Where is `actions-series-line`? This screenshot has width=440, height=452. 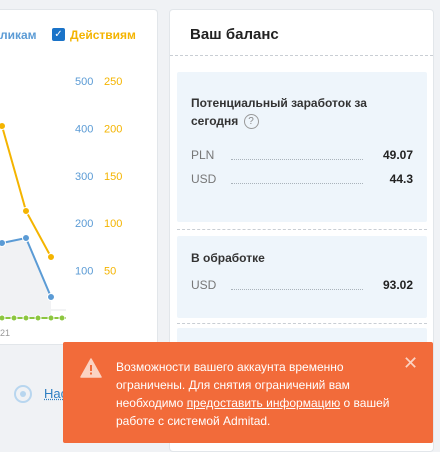 actions-series-line is located at coordinates (26, 191).